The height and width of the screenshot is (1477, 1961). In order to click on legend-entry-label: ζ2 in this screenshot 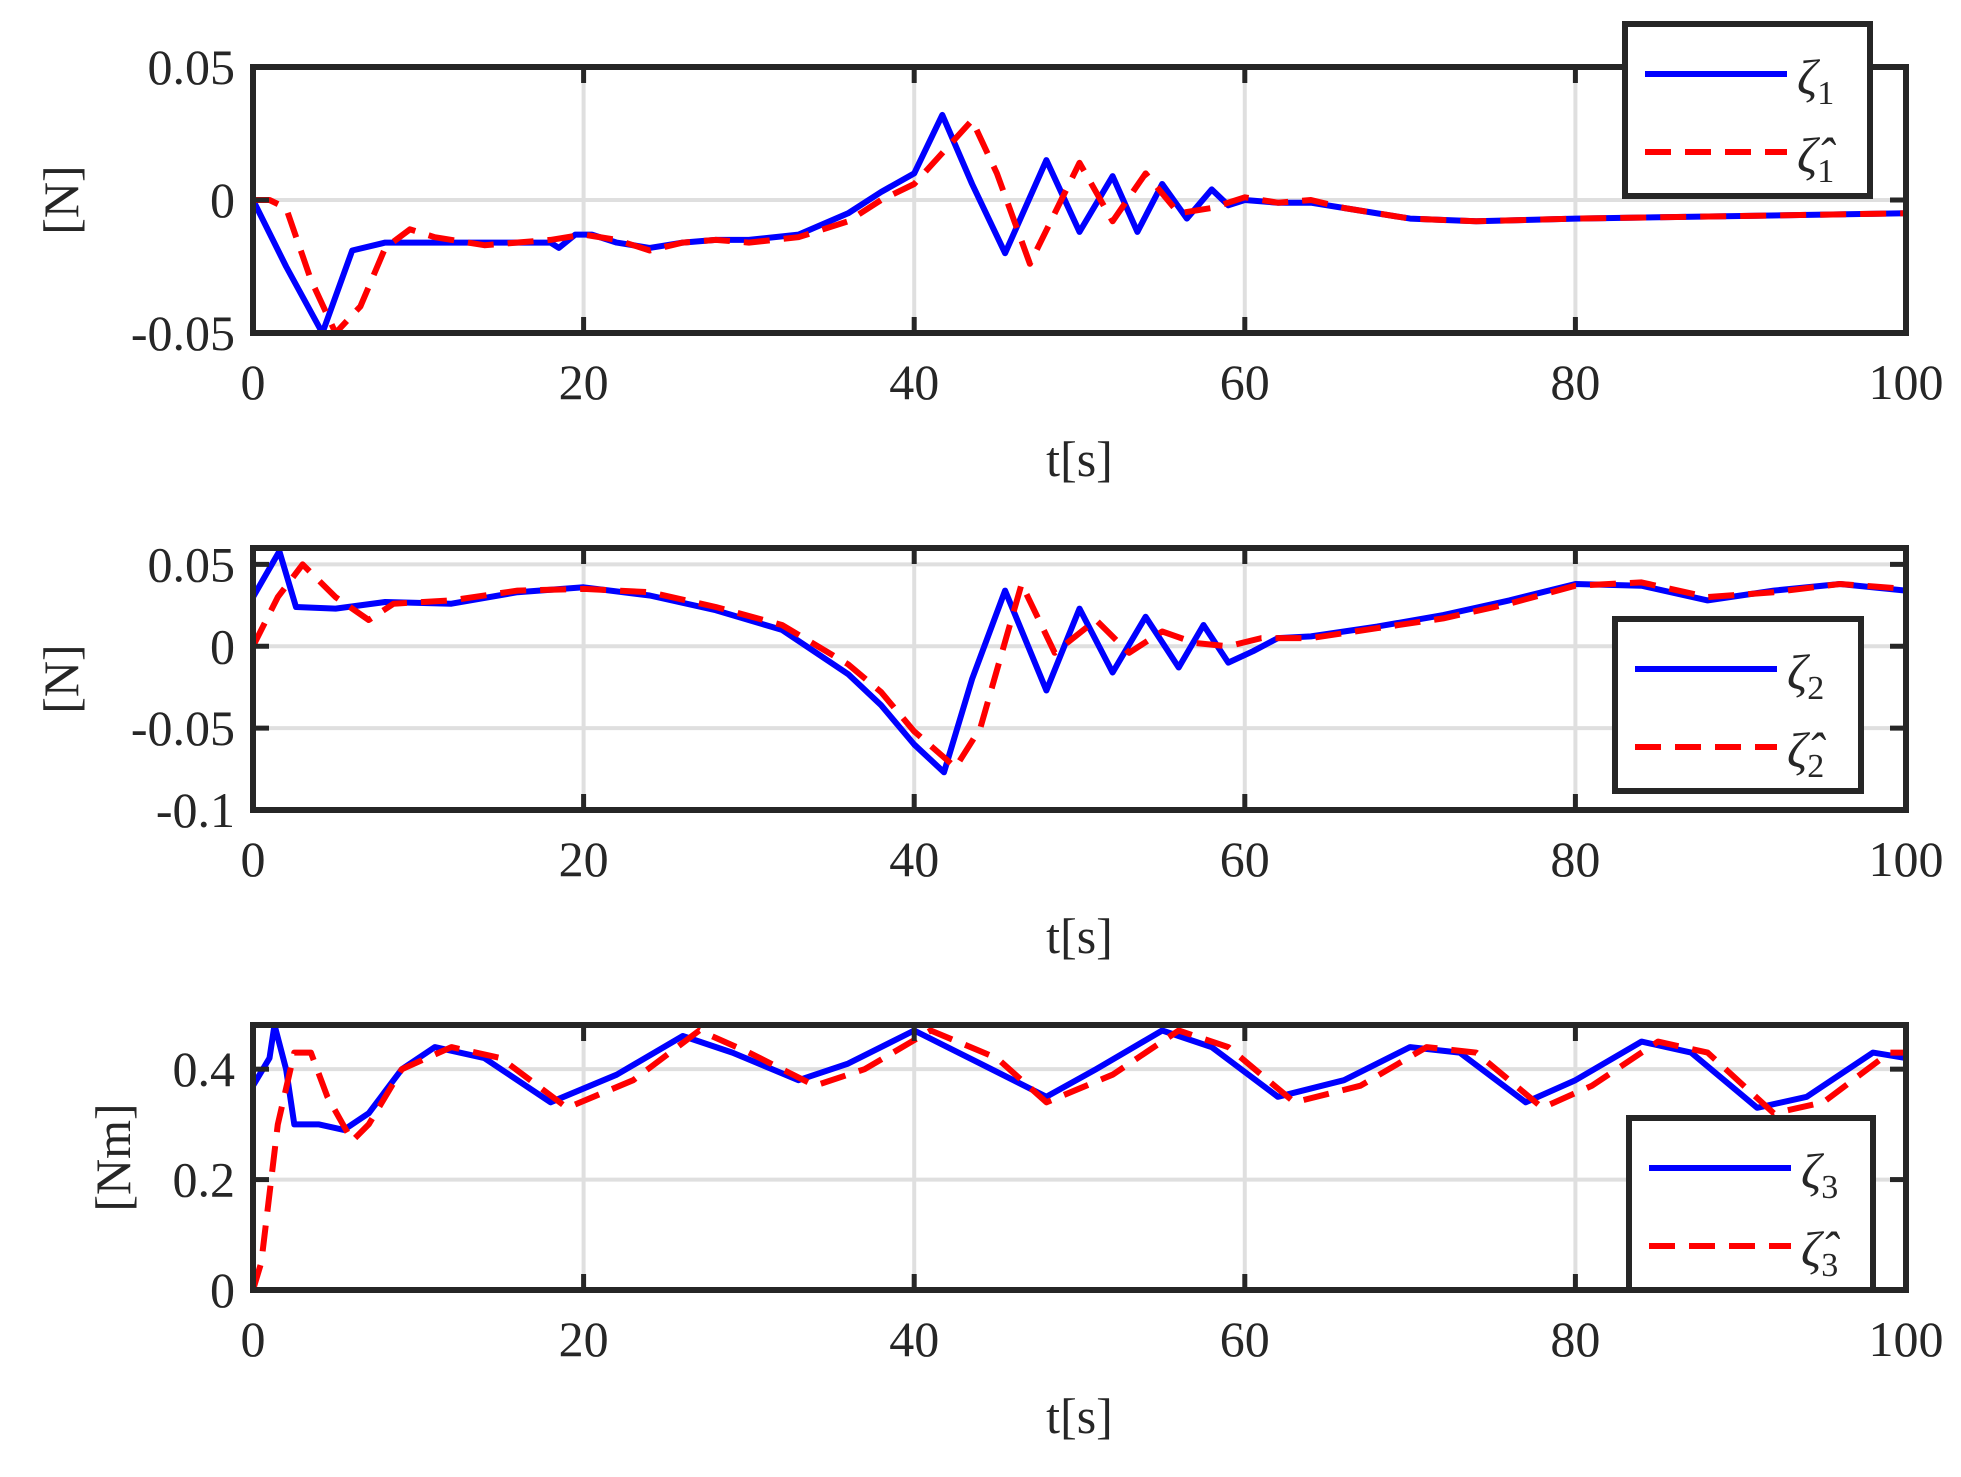, I will do `click(1805, 675)`.